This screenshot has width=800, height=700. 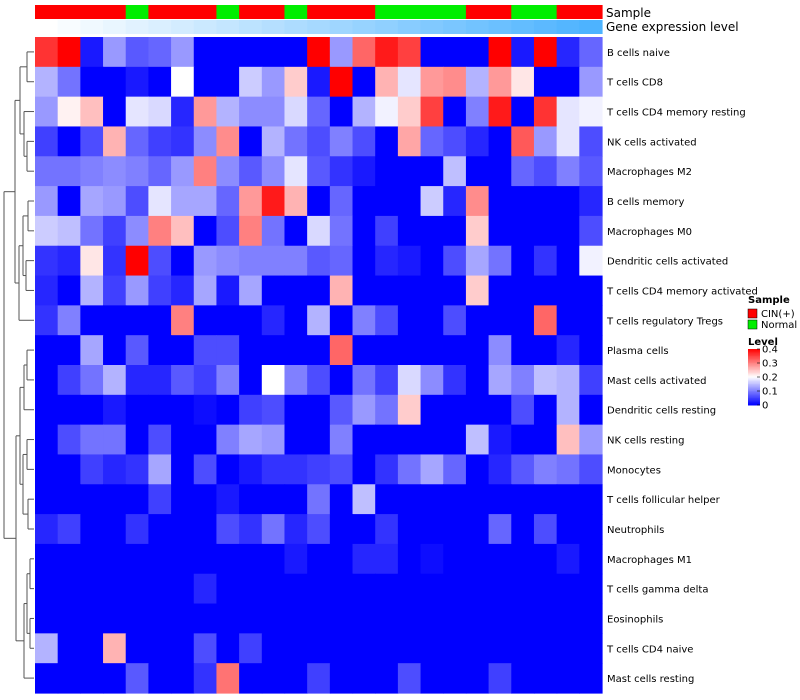 What do you see at coordinates (769, 300) in the screenshot?
I see `sample-legend-title: Sample` at bounding box center [769, 300].